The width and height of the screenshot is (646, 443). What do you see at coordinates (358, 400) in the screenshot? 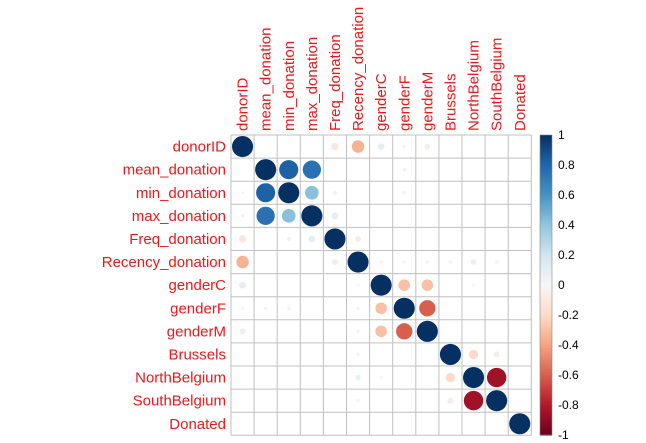
I see `corr-circle-SouthBelgium-Recency_donation` at bounding box center [358, 400].